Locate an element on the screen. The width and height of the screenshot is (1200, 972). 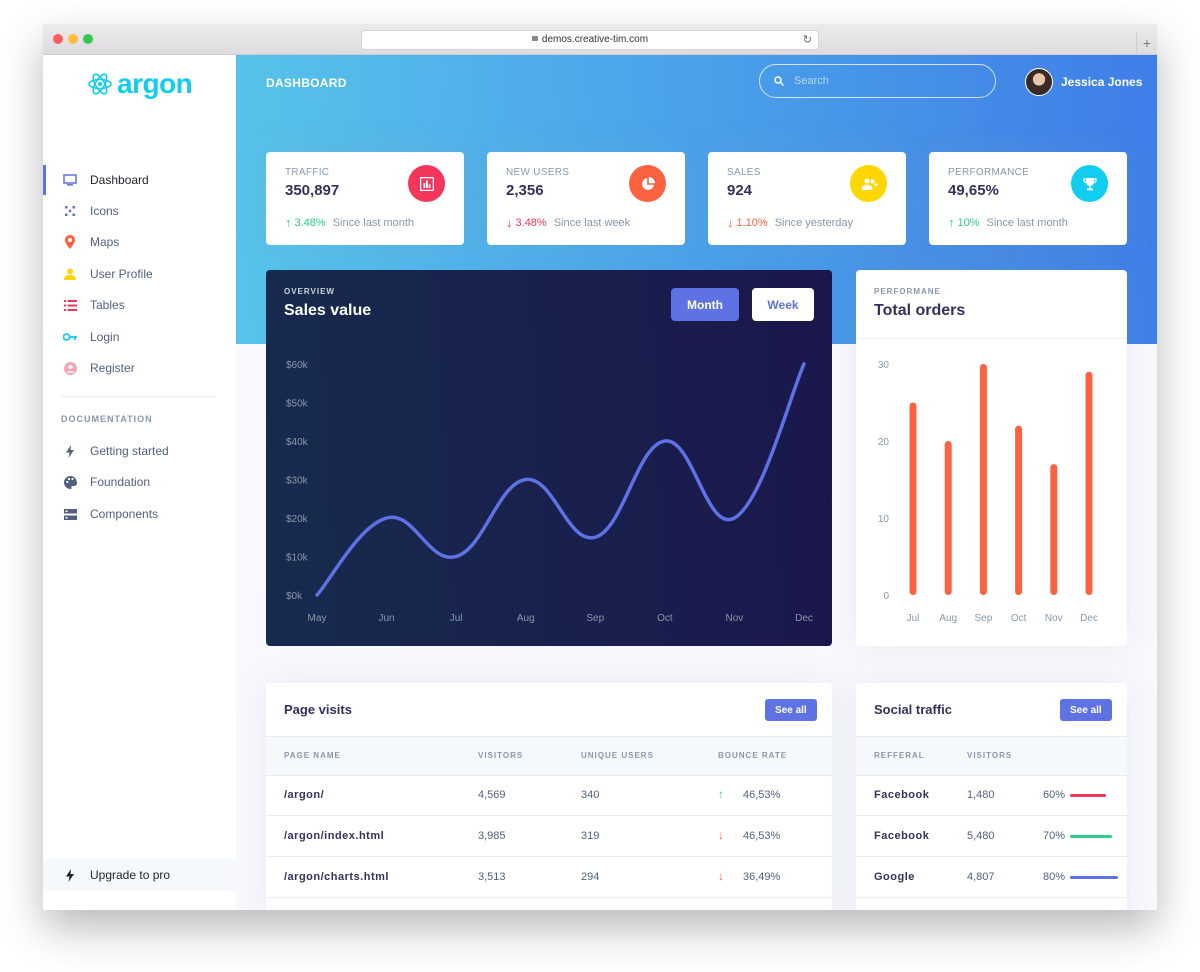
sidebar-item-login: Login is located at coordinates (139, 337).